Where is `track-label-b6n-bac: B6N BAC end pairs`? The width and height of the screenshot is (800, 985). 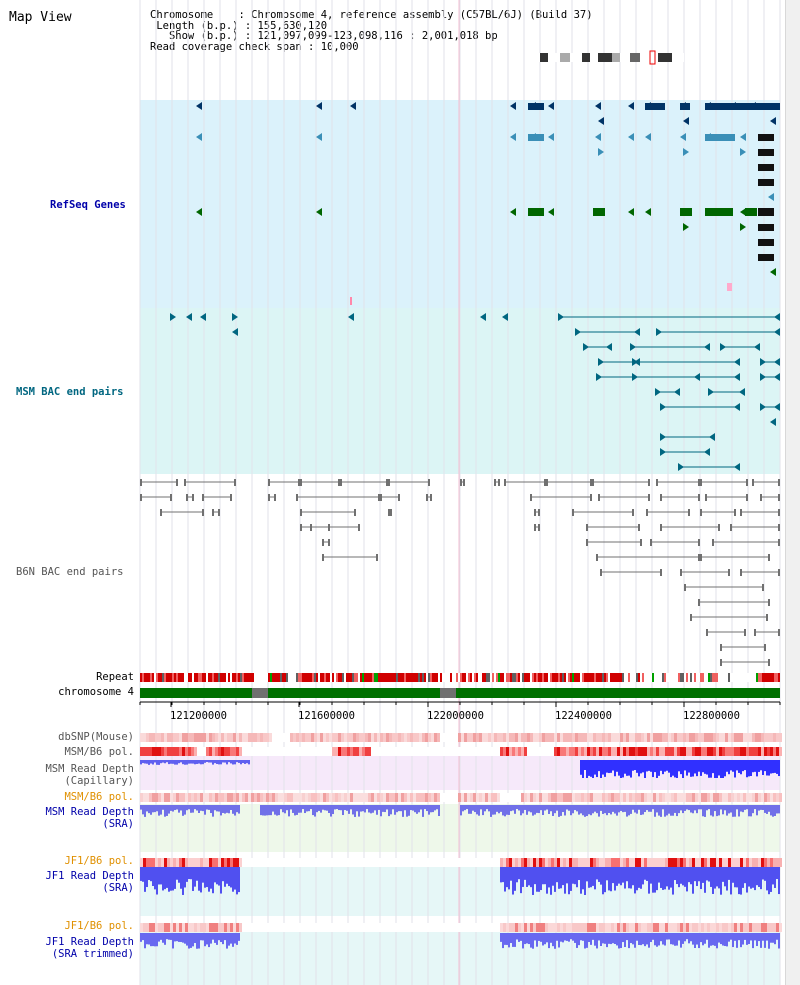
track-label-b6n-bac: B6N BAC end pairs is located at coordinates (70, 572).